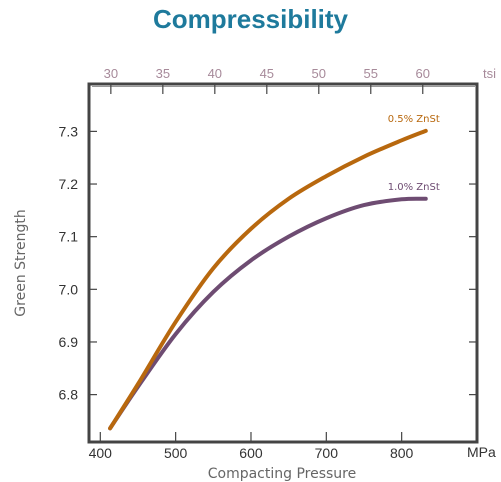 The height and width of the screenshot is (482, 501). Describe the element at coordinates (251, 453) in the screenshot. I see `x-tick-label: 600` at that location.